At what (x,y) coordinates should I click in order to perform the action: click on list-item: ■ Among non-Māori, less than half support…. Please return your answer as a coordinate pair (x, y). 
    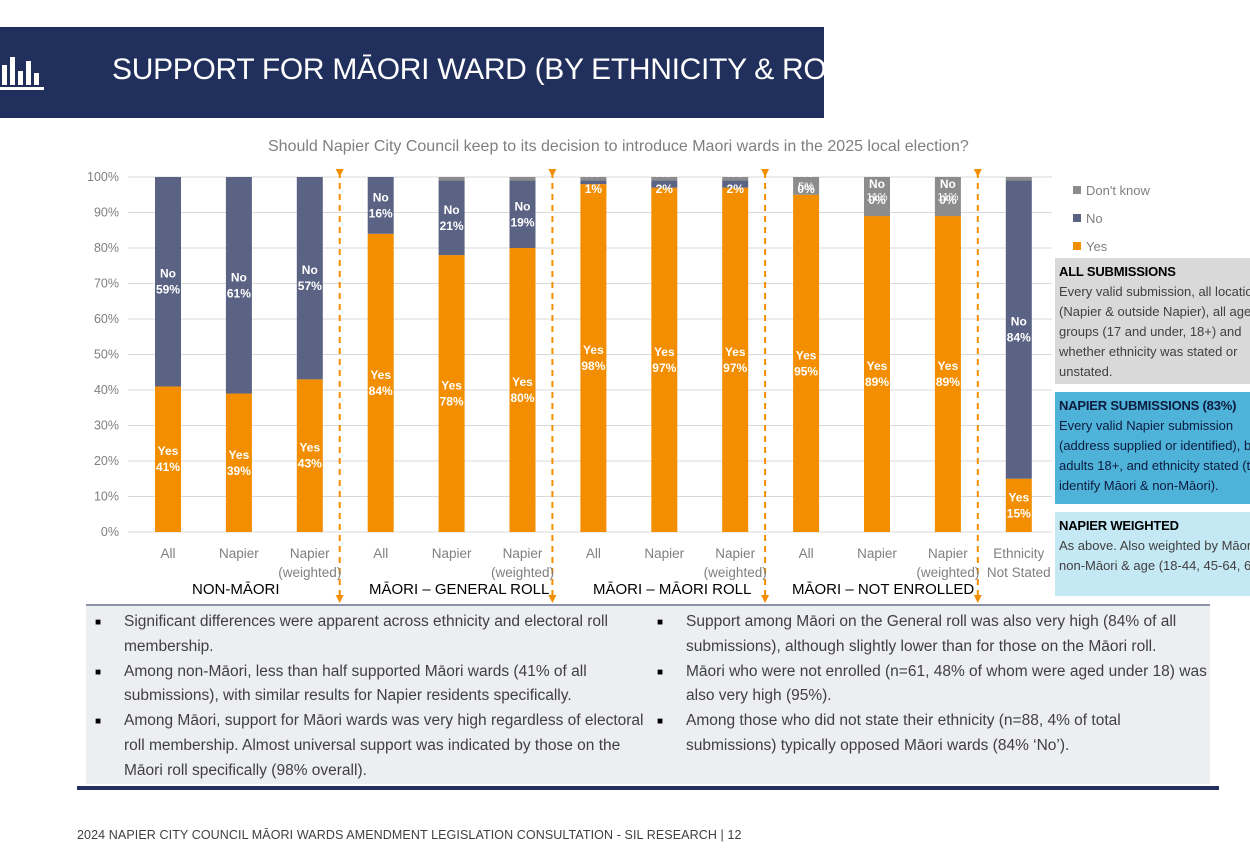
    Looking at the image, I should click on (370, 685).